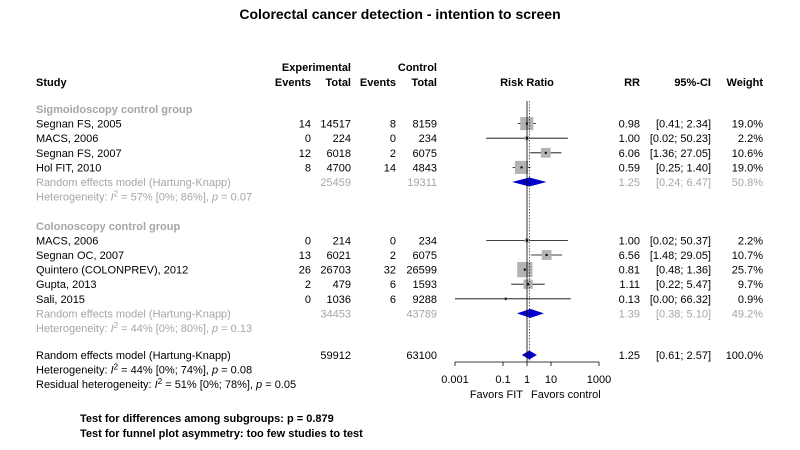  Describe the element at coordinates (632, 83) in the screenshot. I see `header-rr: RR` at that location.